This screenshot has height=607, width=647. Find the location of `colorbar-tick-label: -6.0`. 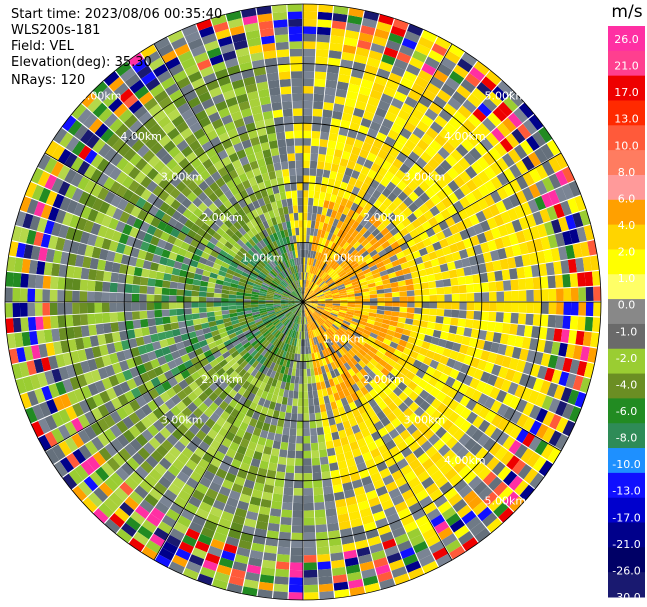

colorbar-tick-label: -6.0 is located at coordinates (626, 411).